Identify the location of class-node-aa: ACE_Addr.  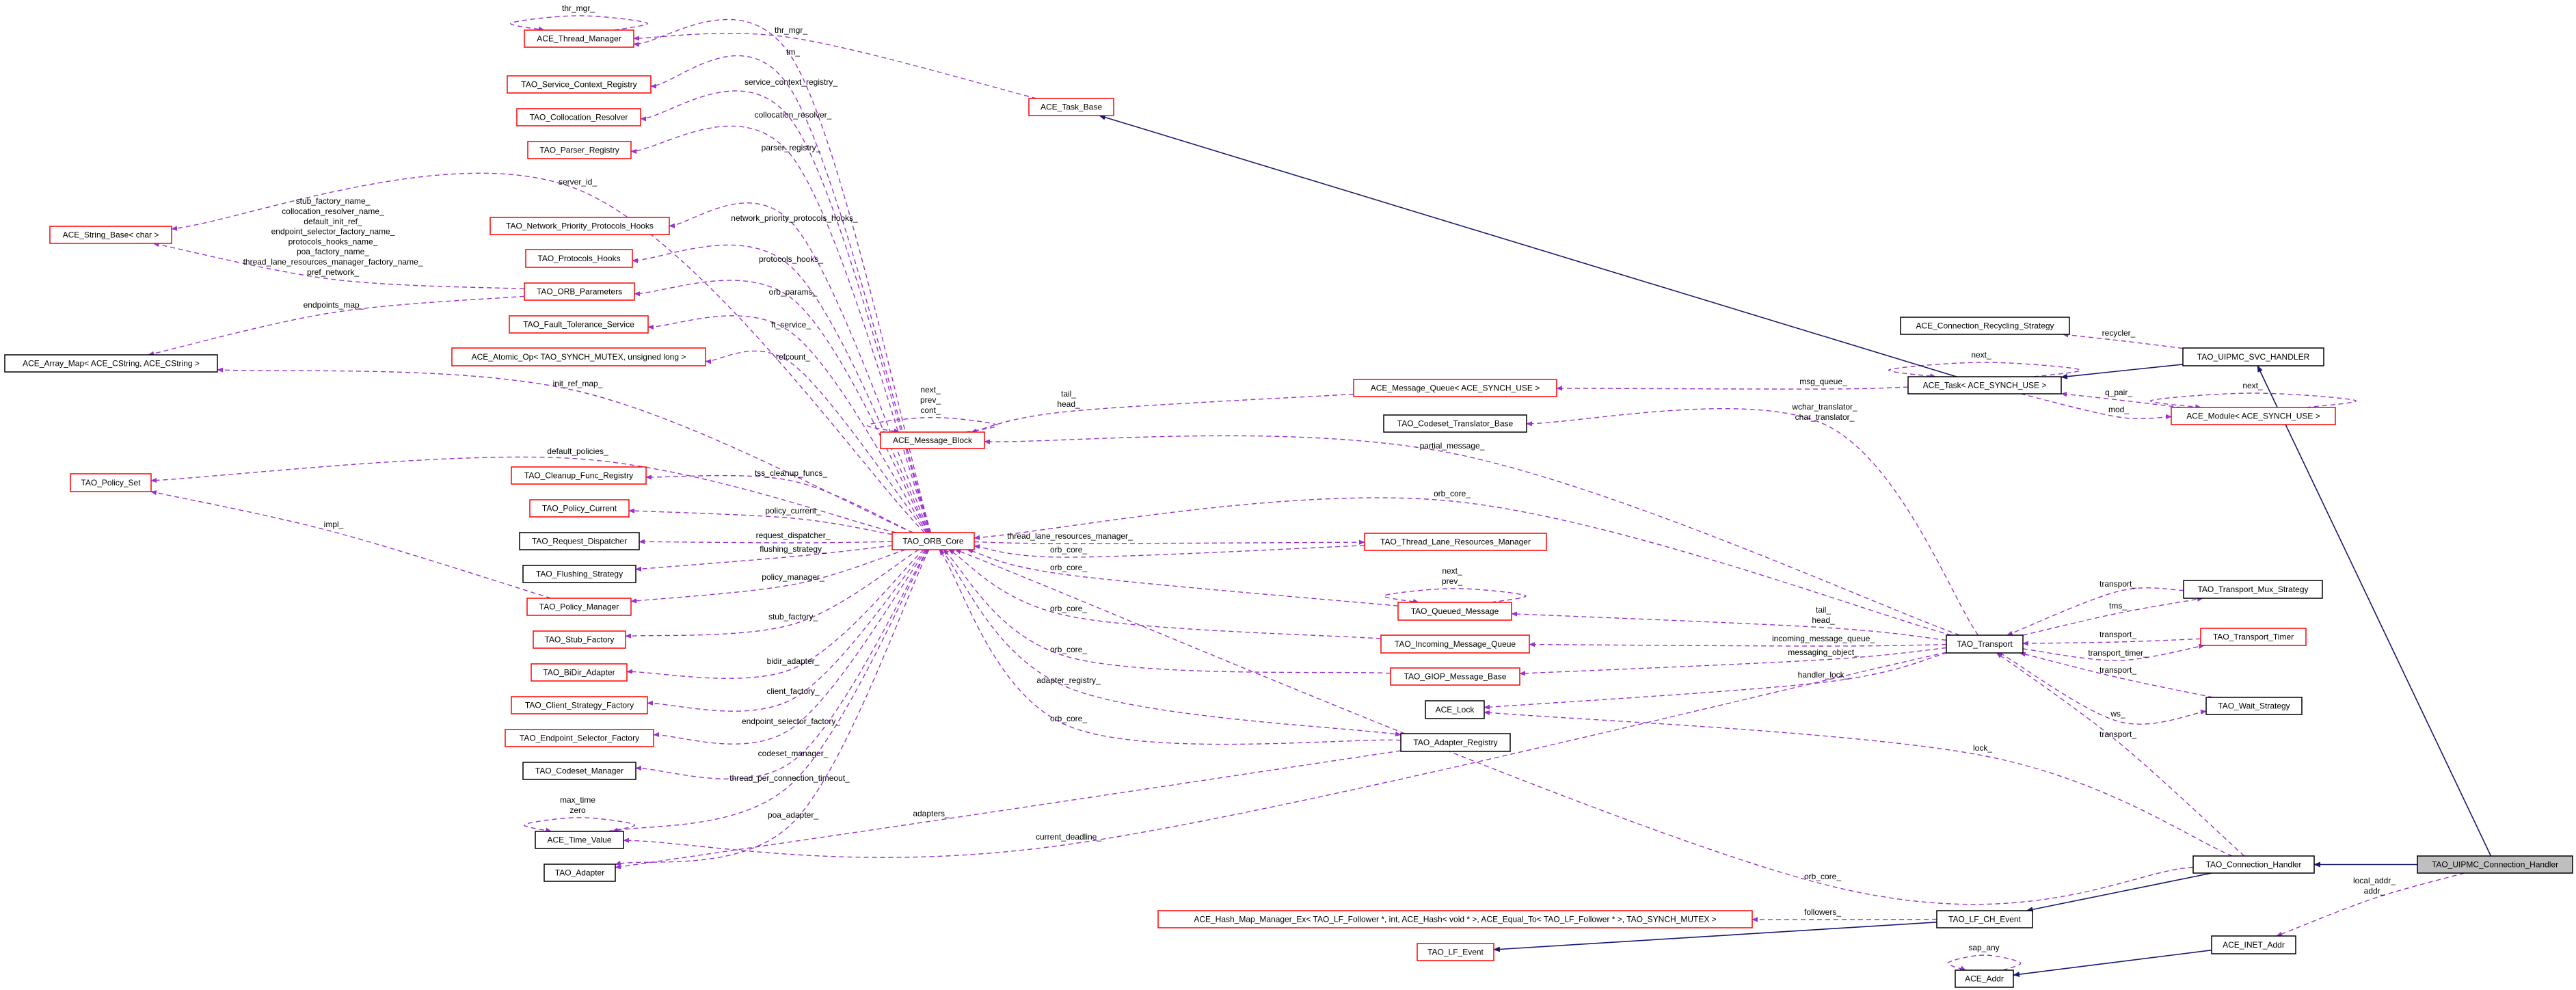
(1984, 978).